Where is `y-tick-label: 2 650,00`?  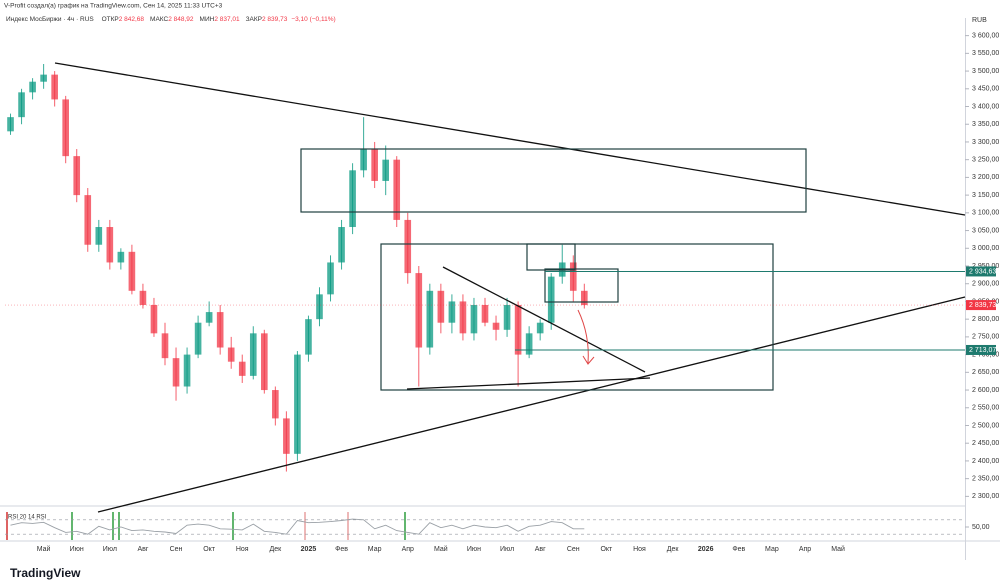
y-tick-label: 2 650,00 is located at coordinates (985, 372).